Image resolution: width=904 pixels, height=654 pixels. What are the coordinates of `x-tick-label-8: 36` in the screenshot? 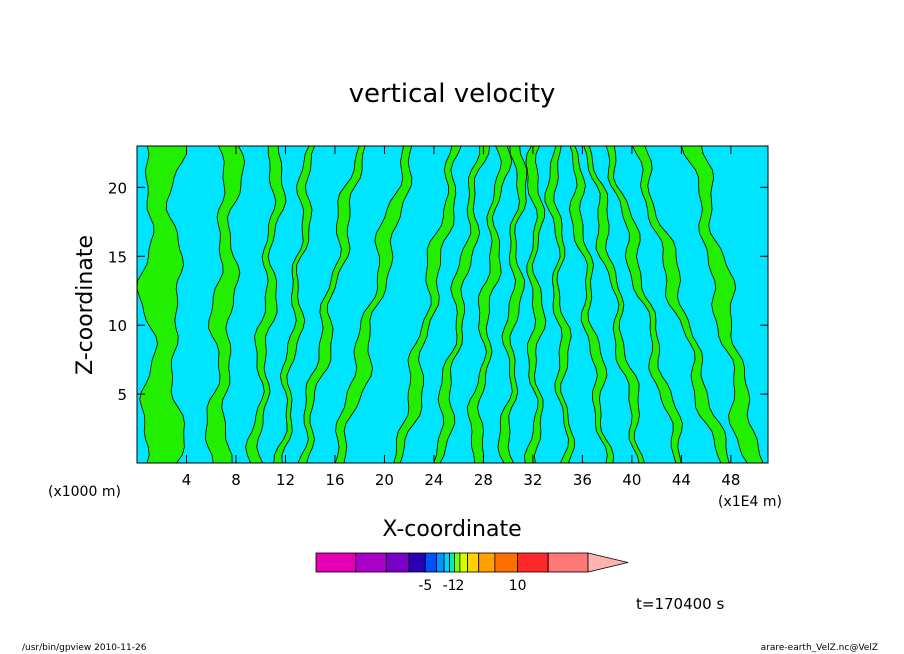 It's located at (582, 480).